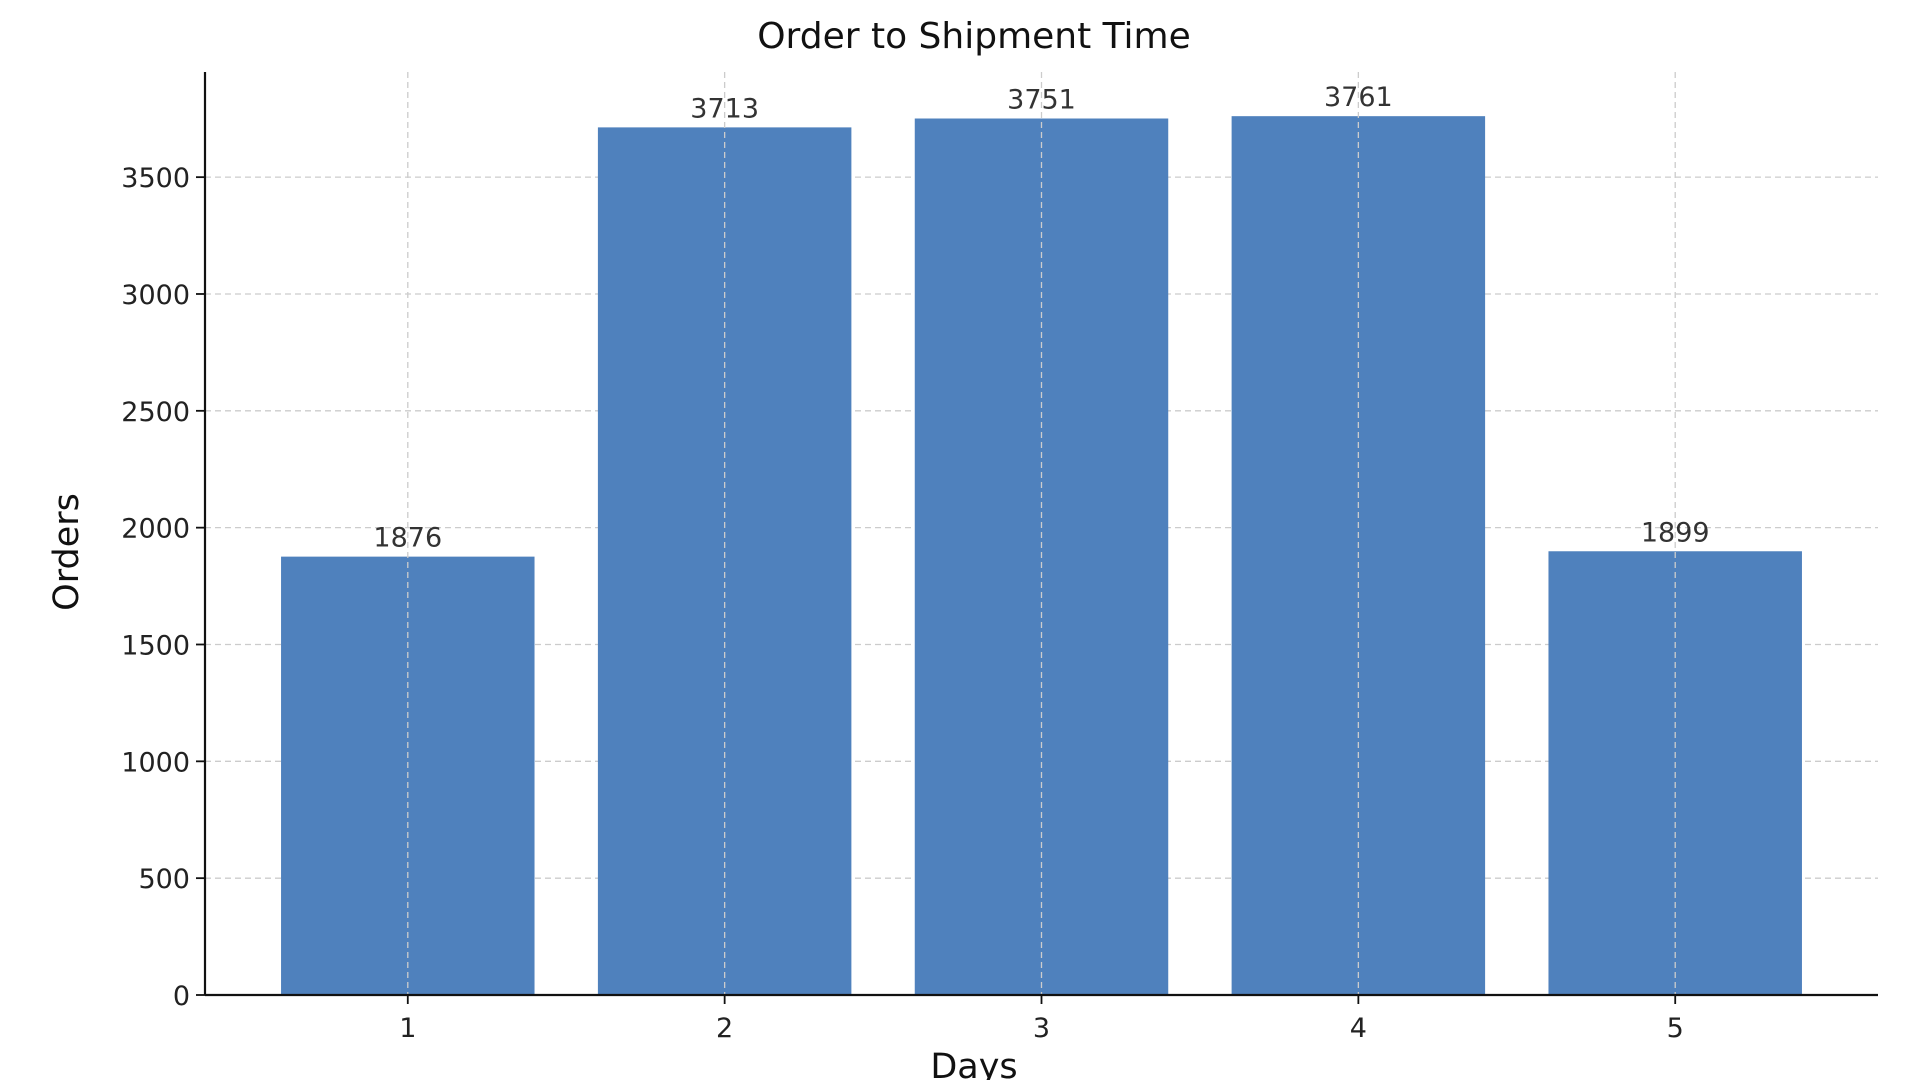 Image resolution: width=1920 pixels, height=1084 pixels. What do you see at coordinates (67, 552) in the screenshot?
I see `y-axis-label: Orders` at bounding box center [67, 552].